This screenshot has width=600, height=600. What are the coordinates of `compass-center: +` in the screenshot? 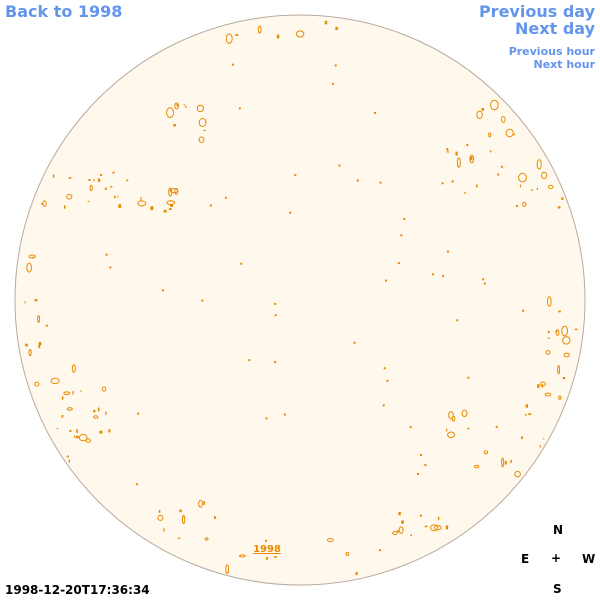 It's located at (556, 558).